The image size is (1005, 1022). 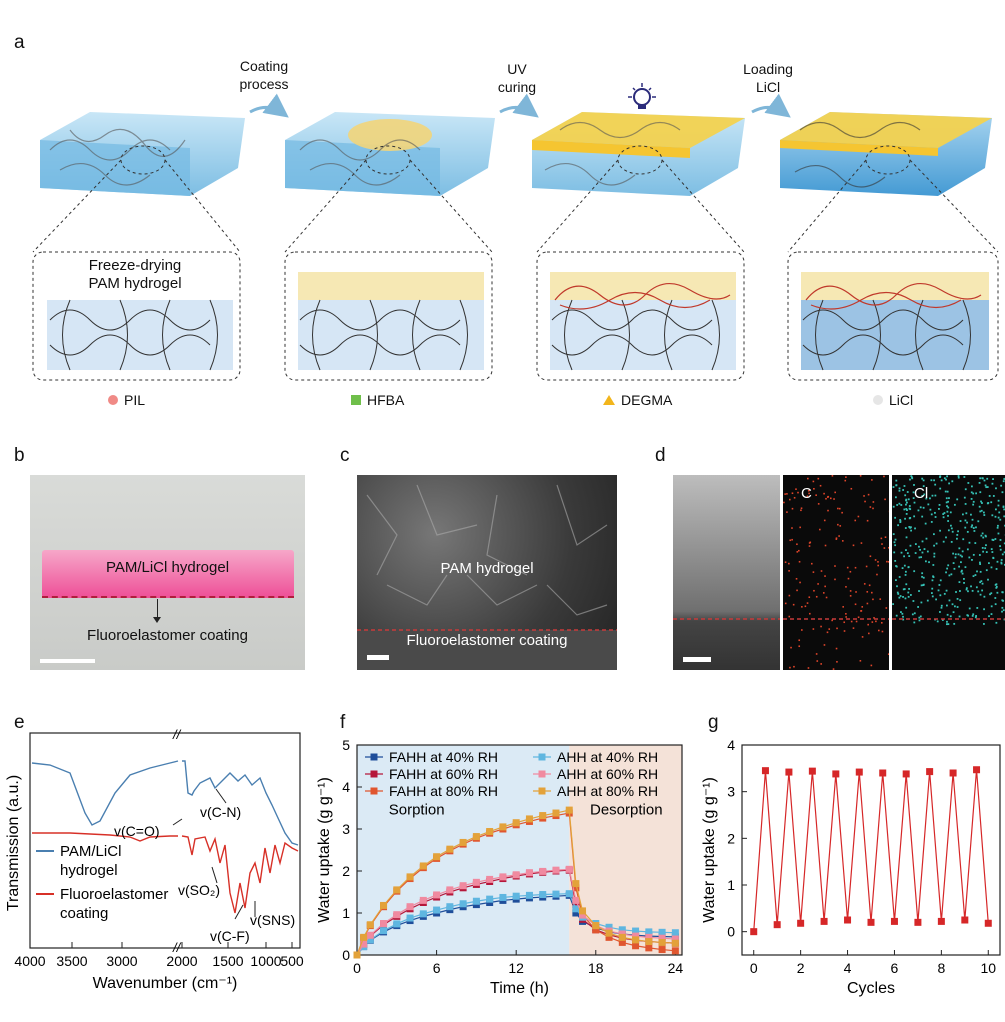 What do you see at coordinates (135, 265) in the screenshot?
I see `inset-1-title-line1: Freeze-drying` at bounding box center [135, 265].